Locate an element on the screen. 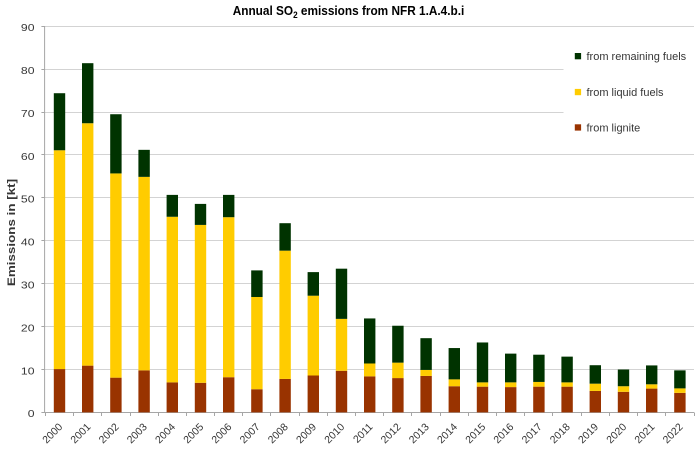  svg-text: 40 is located at coordinates (28, 243).